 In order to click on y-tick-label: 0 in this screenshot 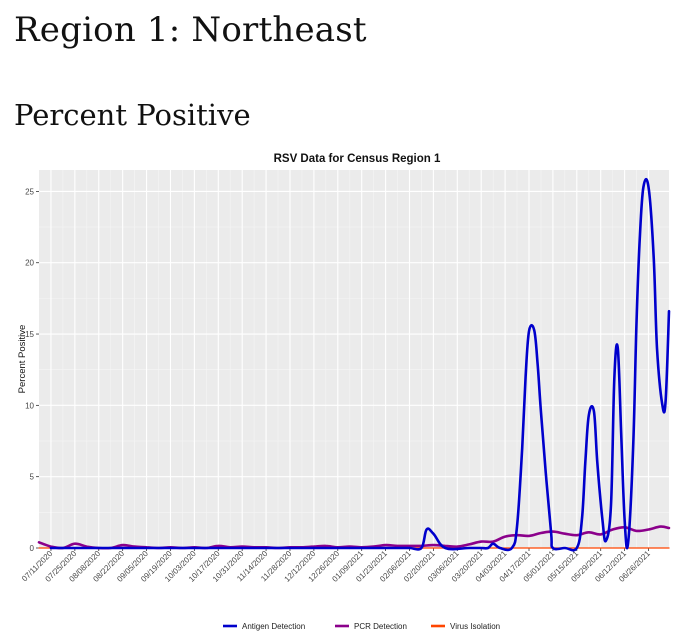, I will do `click(32, 548)`.